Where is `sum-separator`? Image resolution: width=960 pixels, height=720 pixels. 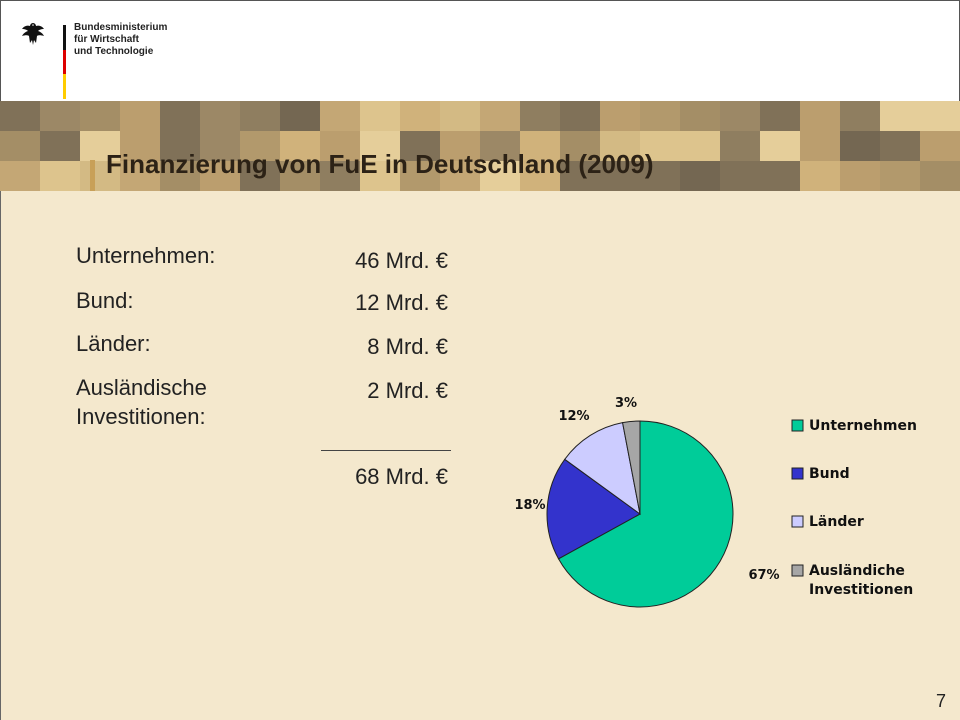
sum-separator is located at coordinates (386, 450).